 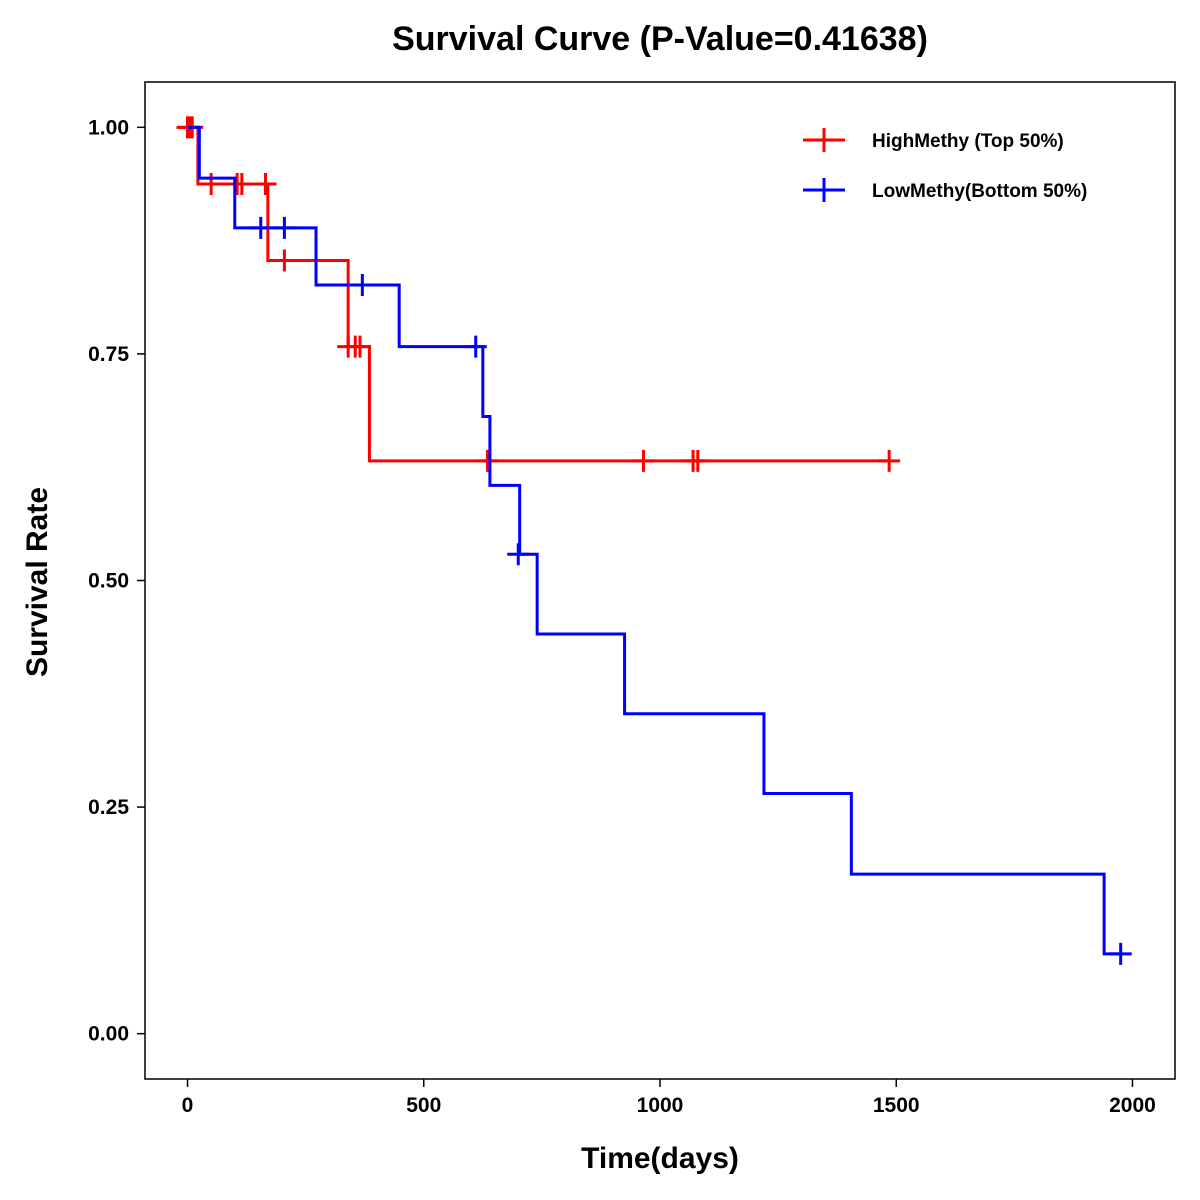 What do you see at coordinates (896, 1105) in the screenshot?
I see `x-tick-label-3: 1500` at bounding box center [896, 1105].